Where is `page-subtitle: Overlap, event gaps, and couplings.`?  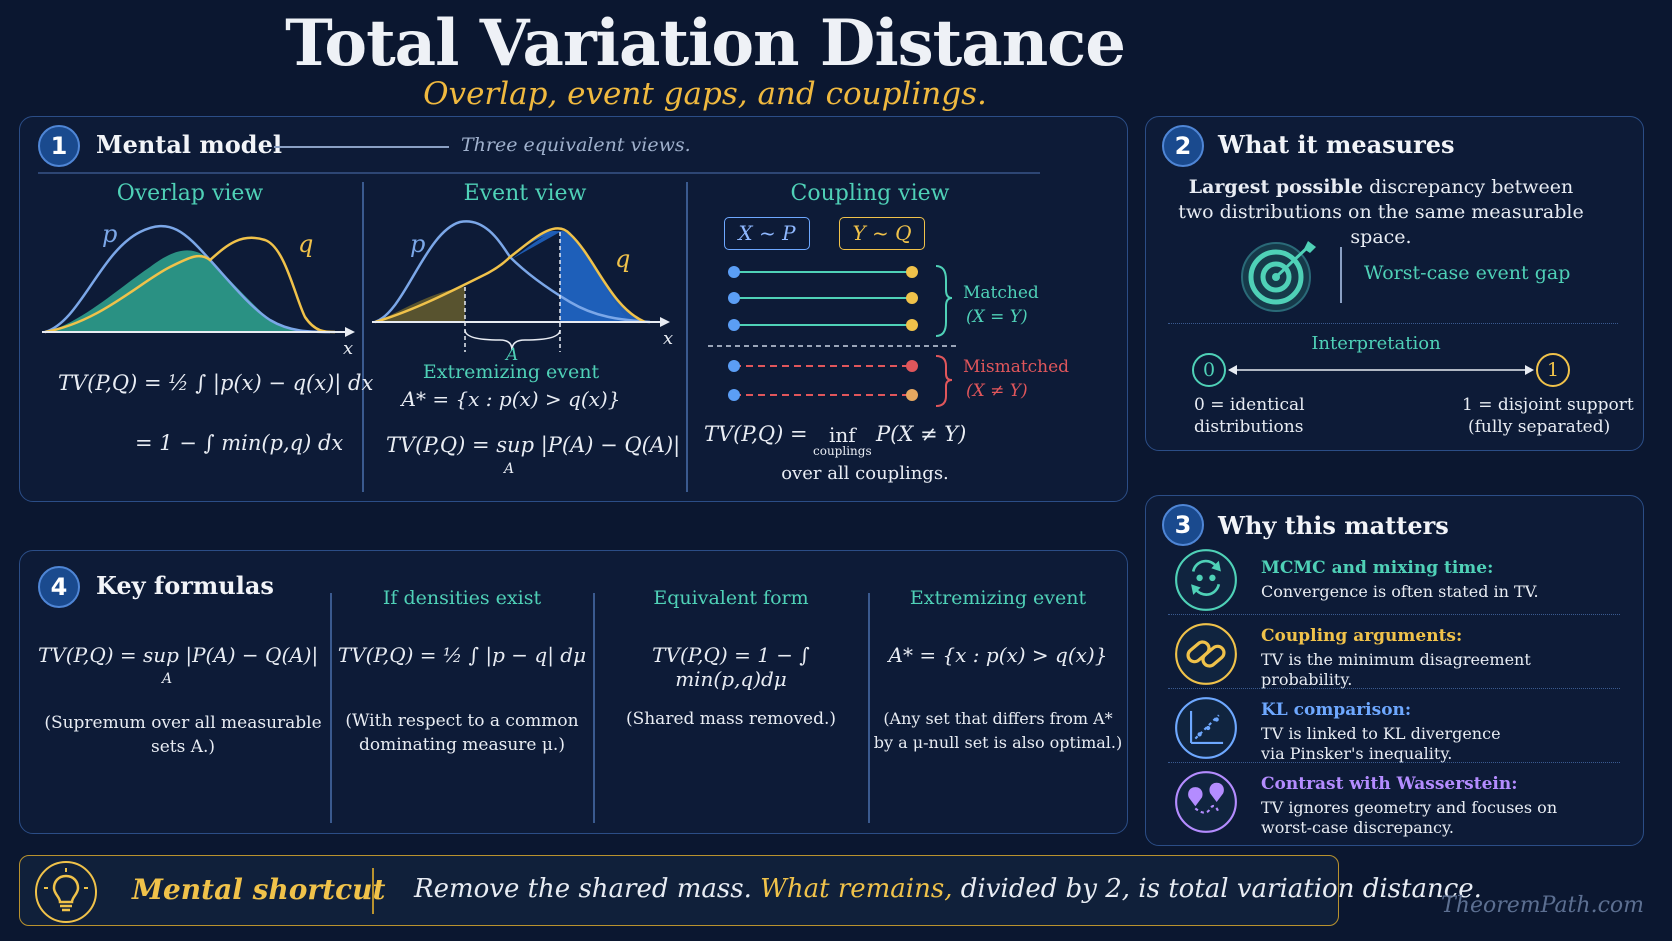 page-subtitle: Overlap, event gaps, and couplings. is located at coordinates (705, 94).